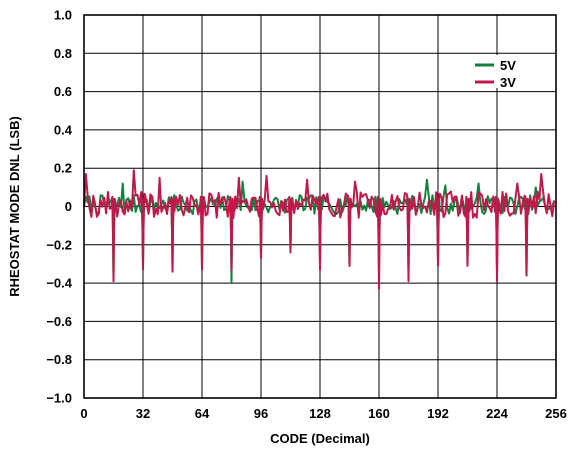  I want to click on x-tick-label: 256, so click(556, 413).